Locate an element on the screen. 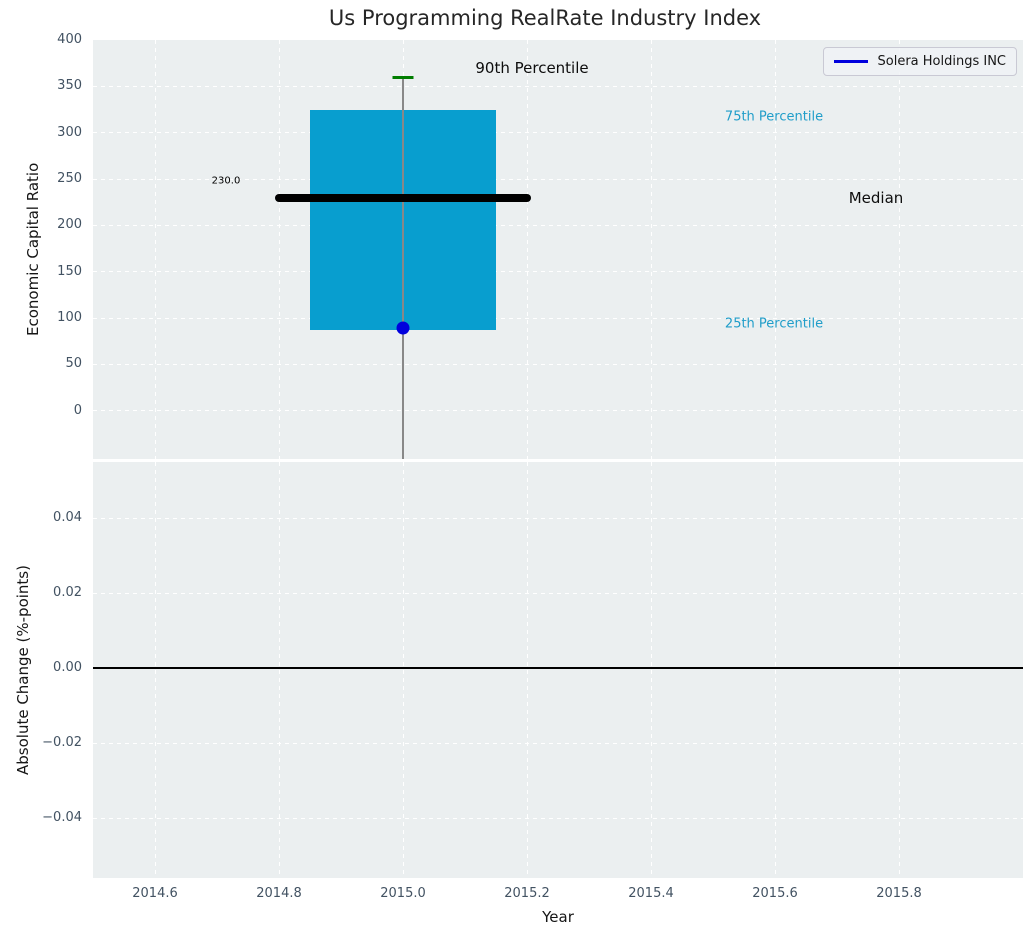 The image size is (1034, 942). legend: Solera Holdings INC is located at coordinates (919, 61).